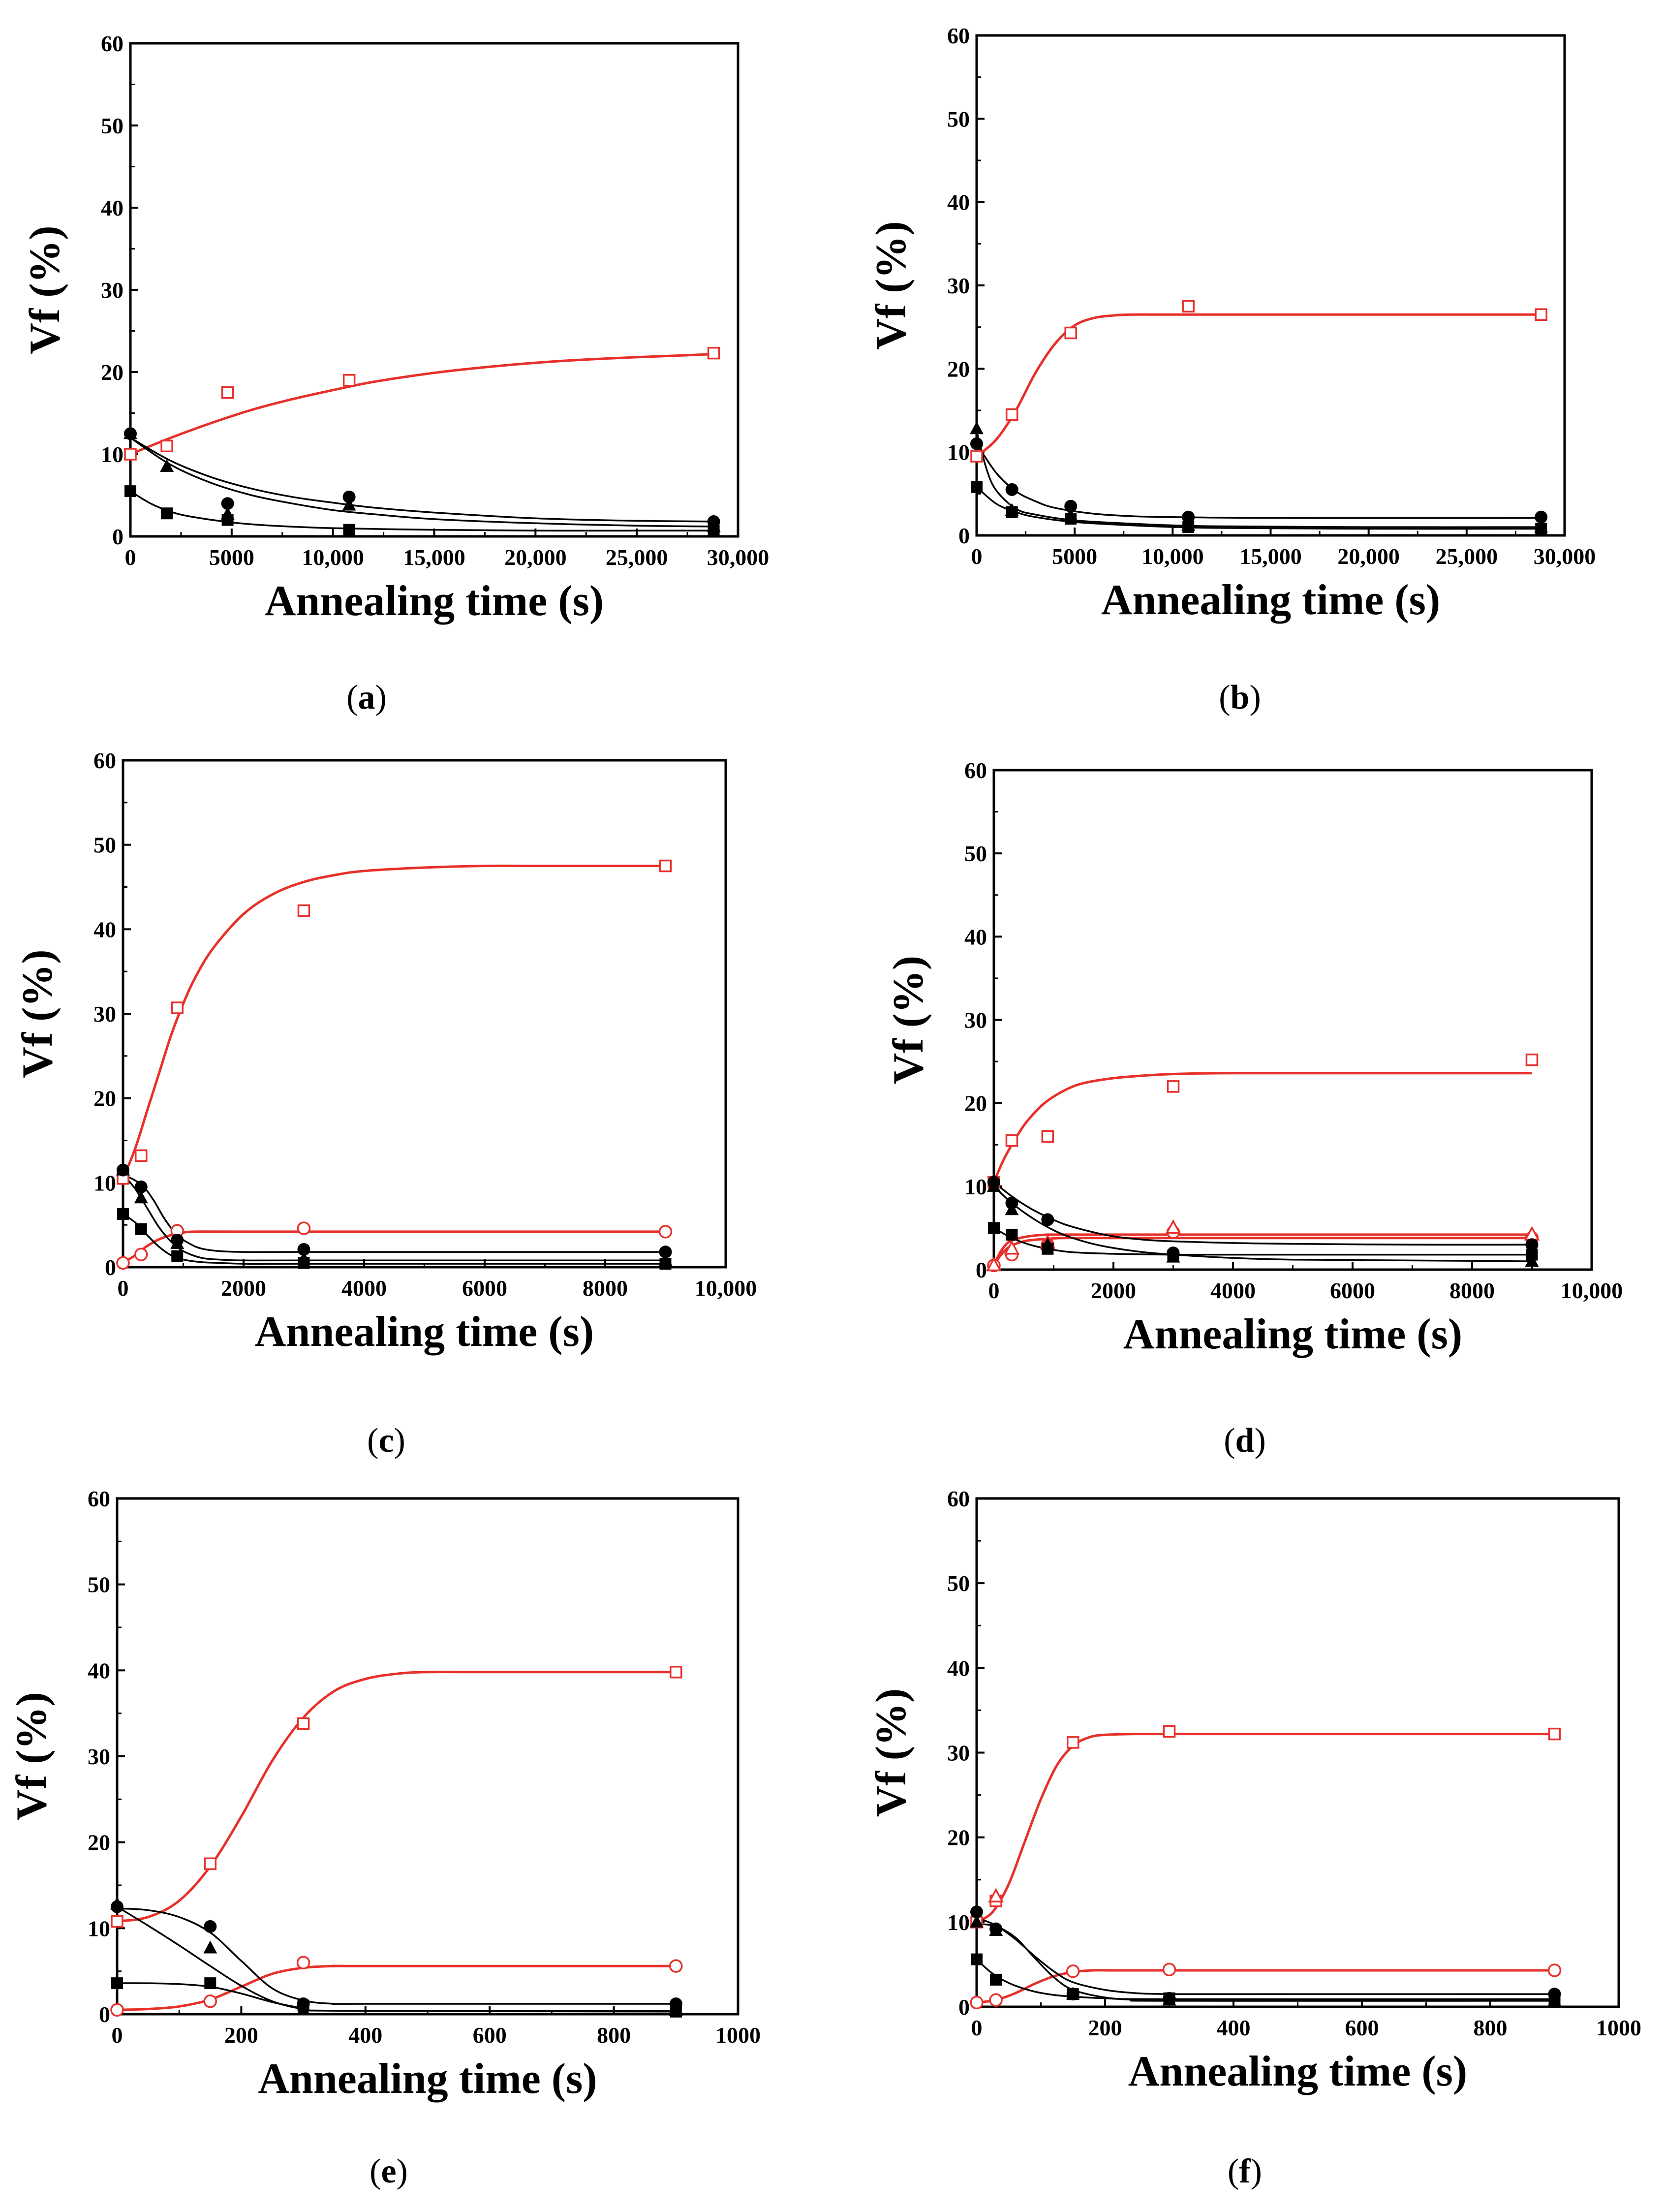  What do you see at coordinates (1245, 2171) in the screenshot?
I see `panel-label: (f)` at bounding box center [1245, 2171].